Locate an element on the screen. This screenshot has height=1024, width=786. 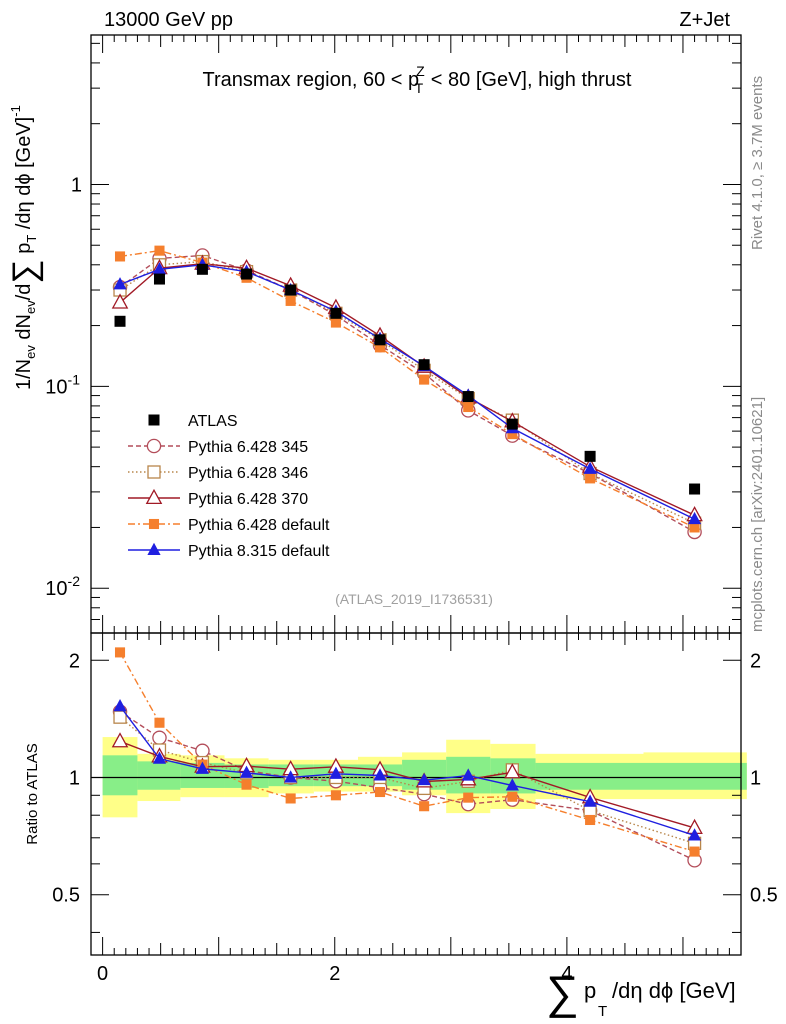
svg-text: T is located at coordinates (602, 1011).